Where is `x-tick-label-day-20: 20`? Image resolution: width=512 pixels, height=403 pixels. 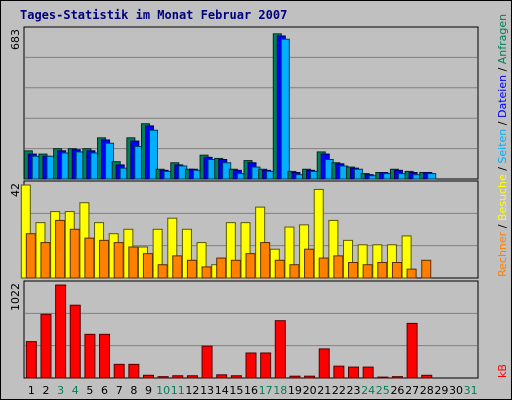
x-tick-label-day-20: 20 is located at coordinates (310, 390).